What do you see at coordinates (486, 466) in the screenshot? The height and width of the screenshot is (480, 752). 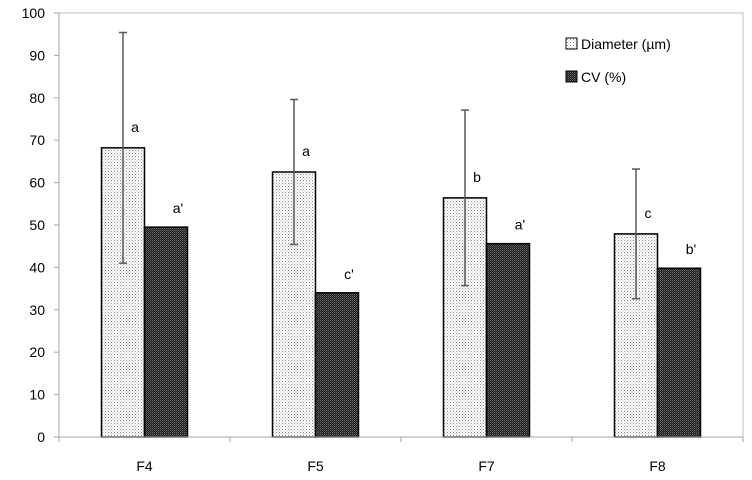 I see `x-tick-label: F7` at bounding box center [486, 466].